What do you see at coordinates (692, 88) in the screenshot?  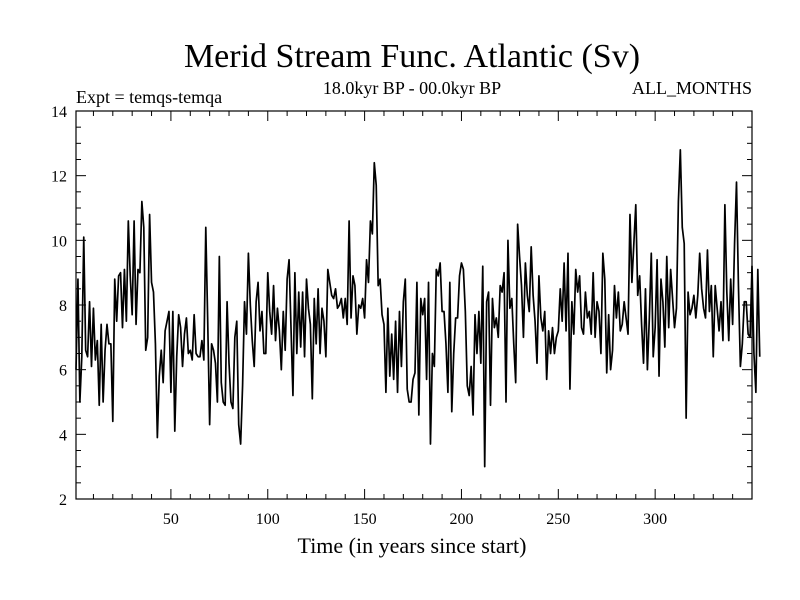 I see `chart-subtitle-right: ALL_MONTHS` at bounding box center [692, 88].